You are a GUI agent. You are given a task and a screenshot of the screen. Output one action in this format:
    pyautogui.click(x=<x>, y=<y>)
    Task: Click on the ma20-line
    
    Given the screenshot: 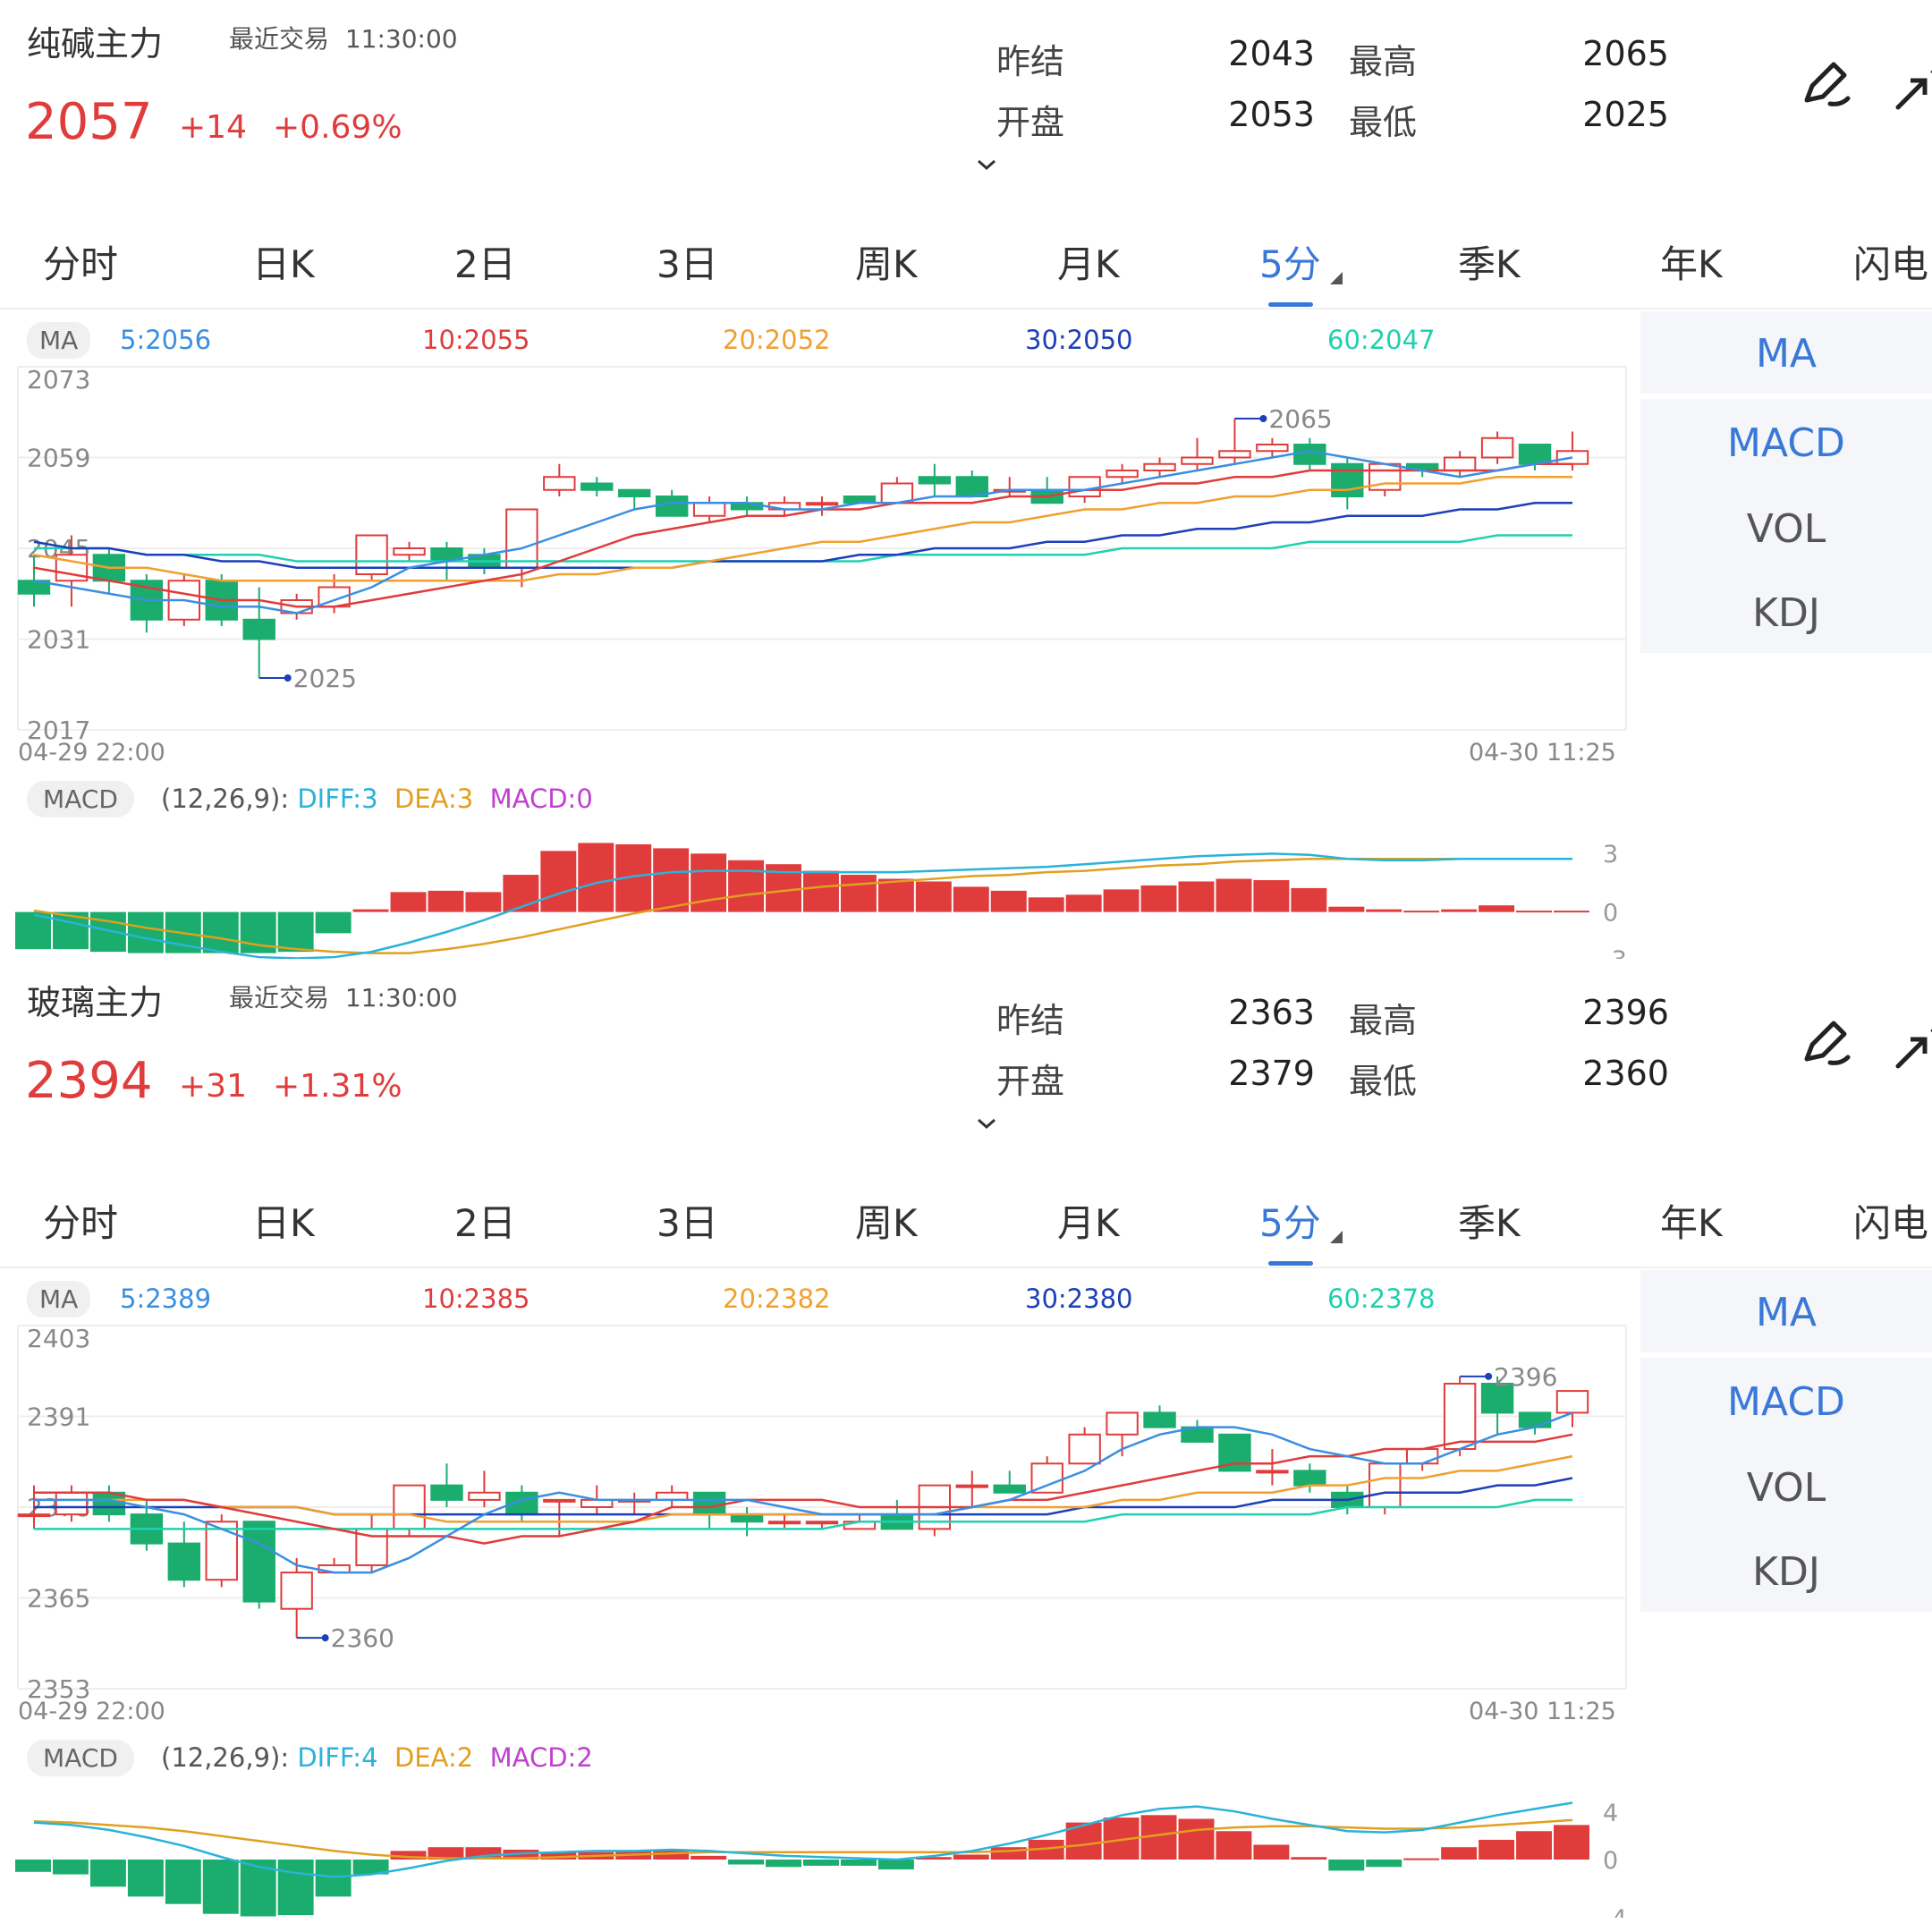 What is the action you would take?
    pyautogui.click(x=802, y=529)
    